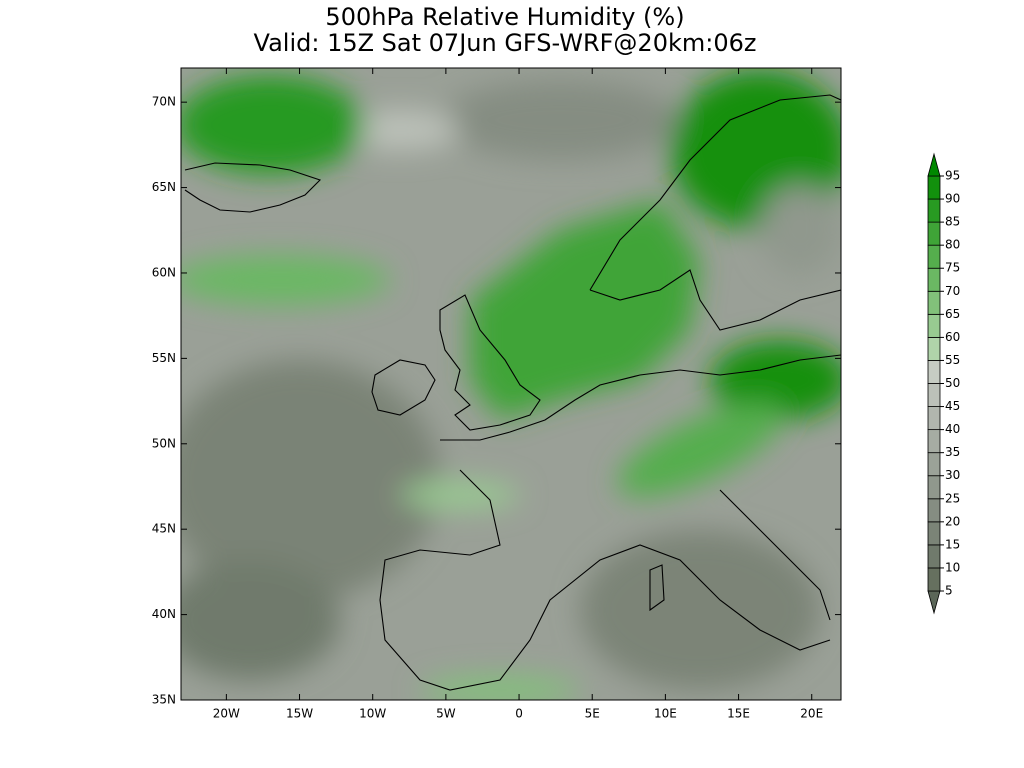 This screenshot has width=1024, height=768. What do you see at coordinates (505, 43) in the screenshot?
I see `subtitle: Valid: 15Z Sat 07Jun GFS-WRF@20km:06z` at bounding box center [505, 43].